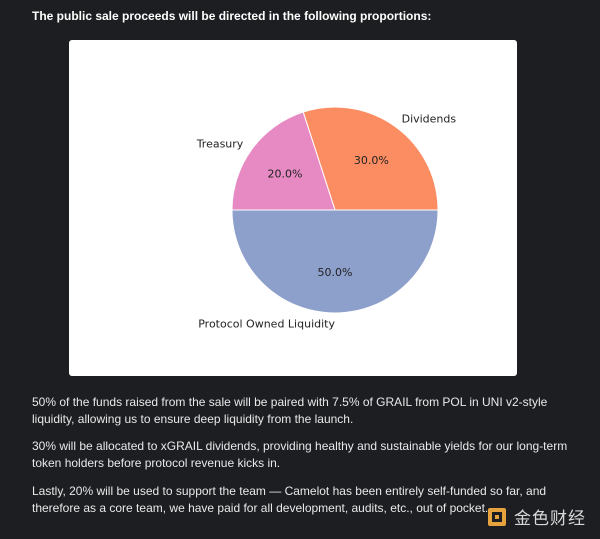  I want to click on jinse-logo-icon, so click(497, 516).